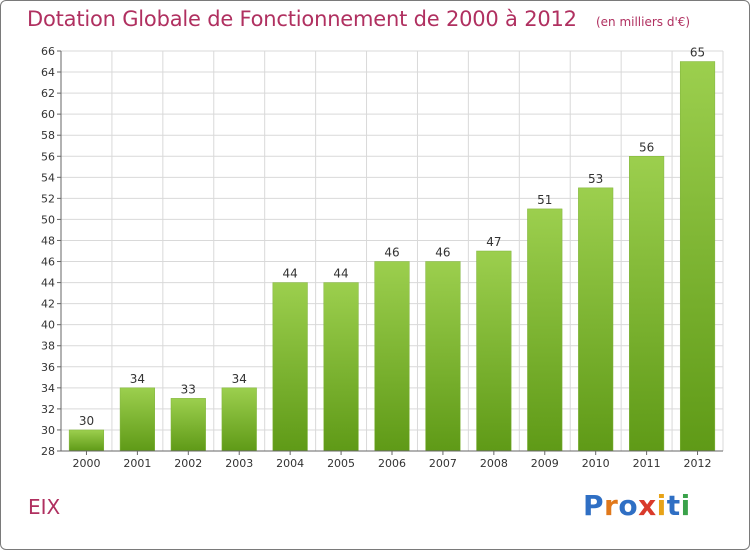 This screenshot has width=750, height=550. I want to click on x-tick-label: 2001, so click(137, 463).